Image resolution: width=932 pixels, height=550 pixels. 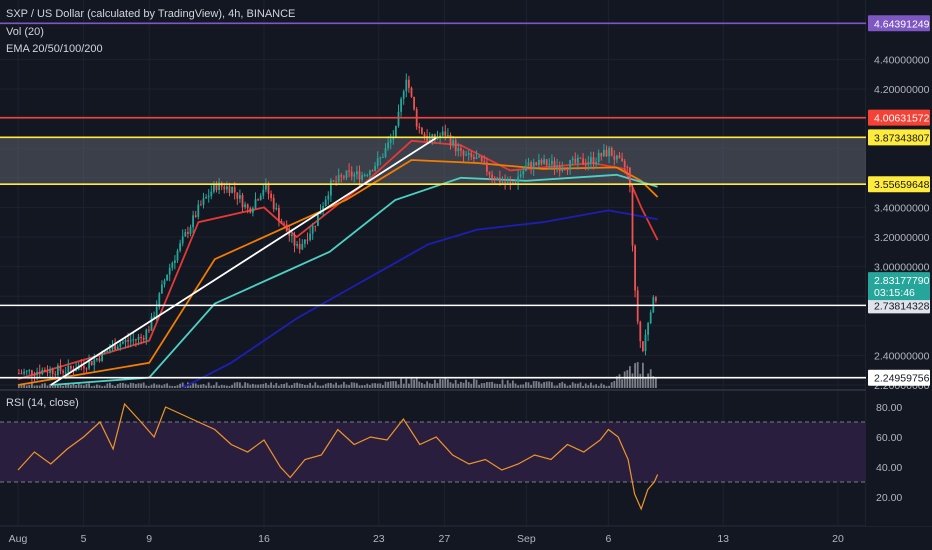 I want to click on time-tick-label: 5, so click(x=84, y=539).